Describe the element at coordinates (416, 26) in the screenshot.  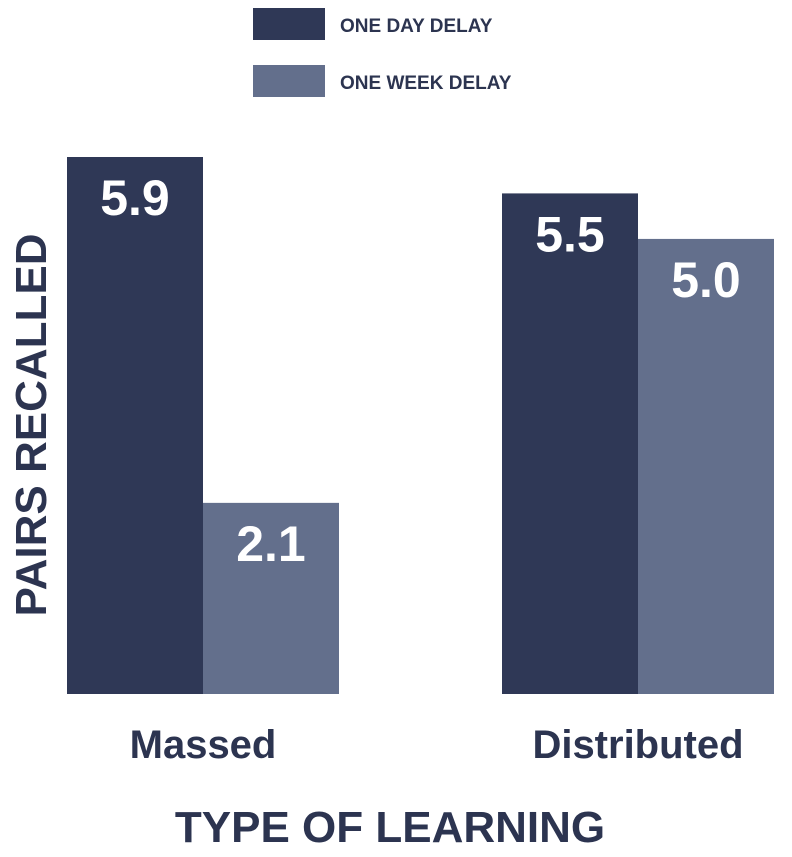
I see `legend-label-one-day: ONE DAY DELAY` at that location.